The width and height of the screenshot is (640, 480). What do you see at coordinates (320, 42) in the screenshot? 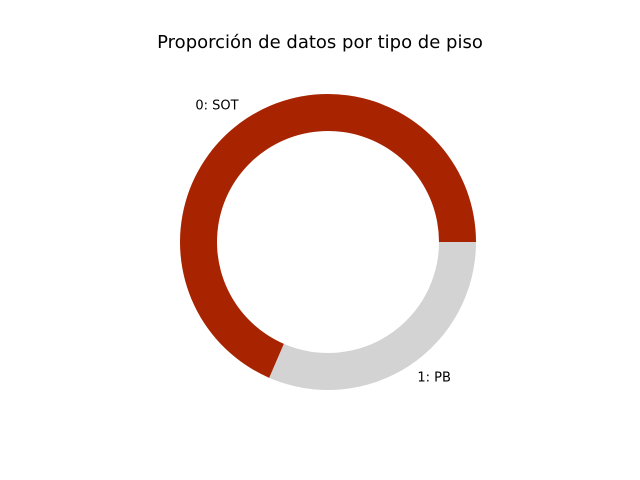
I see `chart-title: Proporción de datos por tipo de piso` at bounding box center [320, 42].